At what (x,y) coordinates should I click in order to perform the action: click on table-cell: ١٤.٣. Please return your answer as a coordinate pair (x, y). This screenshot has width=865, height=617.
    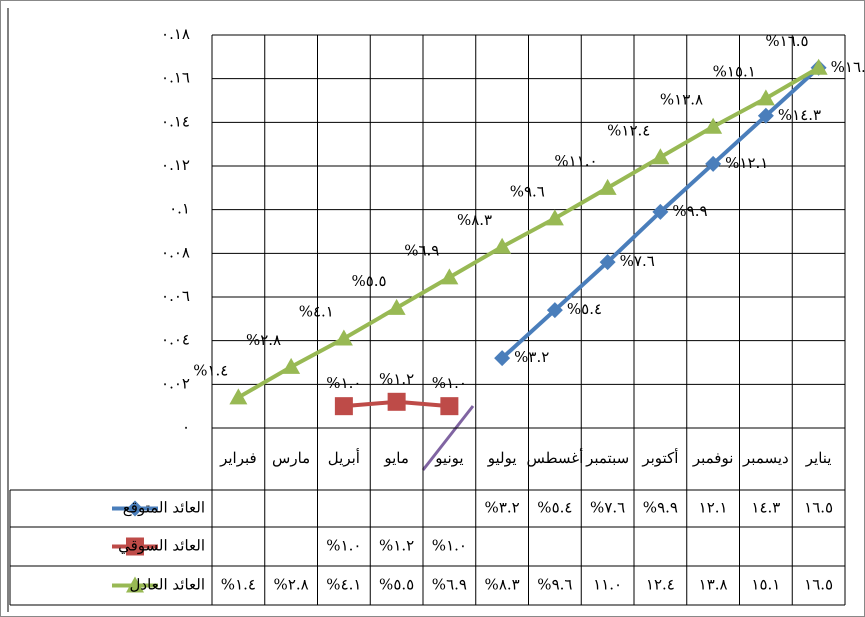
    Looking at the image, I should click on (765, 508).